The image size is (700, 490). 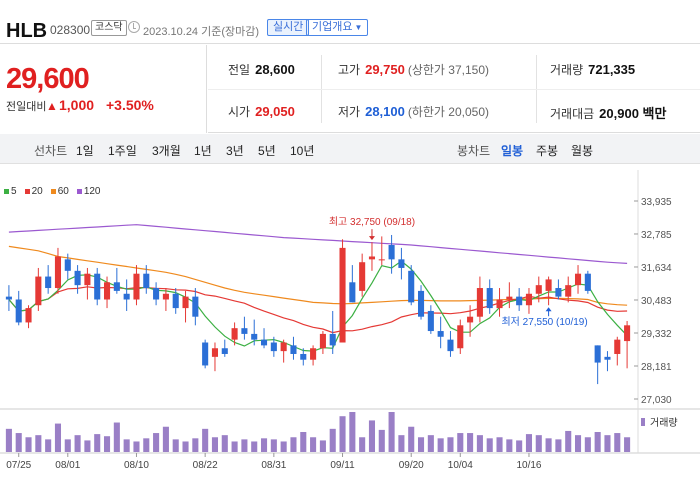 What do you see at coordinates (122, 151) in the screenshot?
I see `period-1w: 1주일` at bounding box center [122, 151].